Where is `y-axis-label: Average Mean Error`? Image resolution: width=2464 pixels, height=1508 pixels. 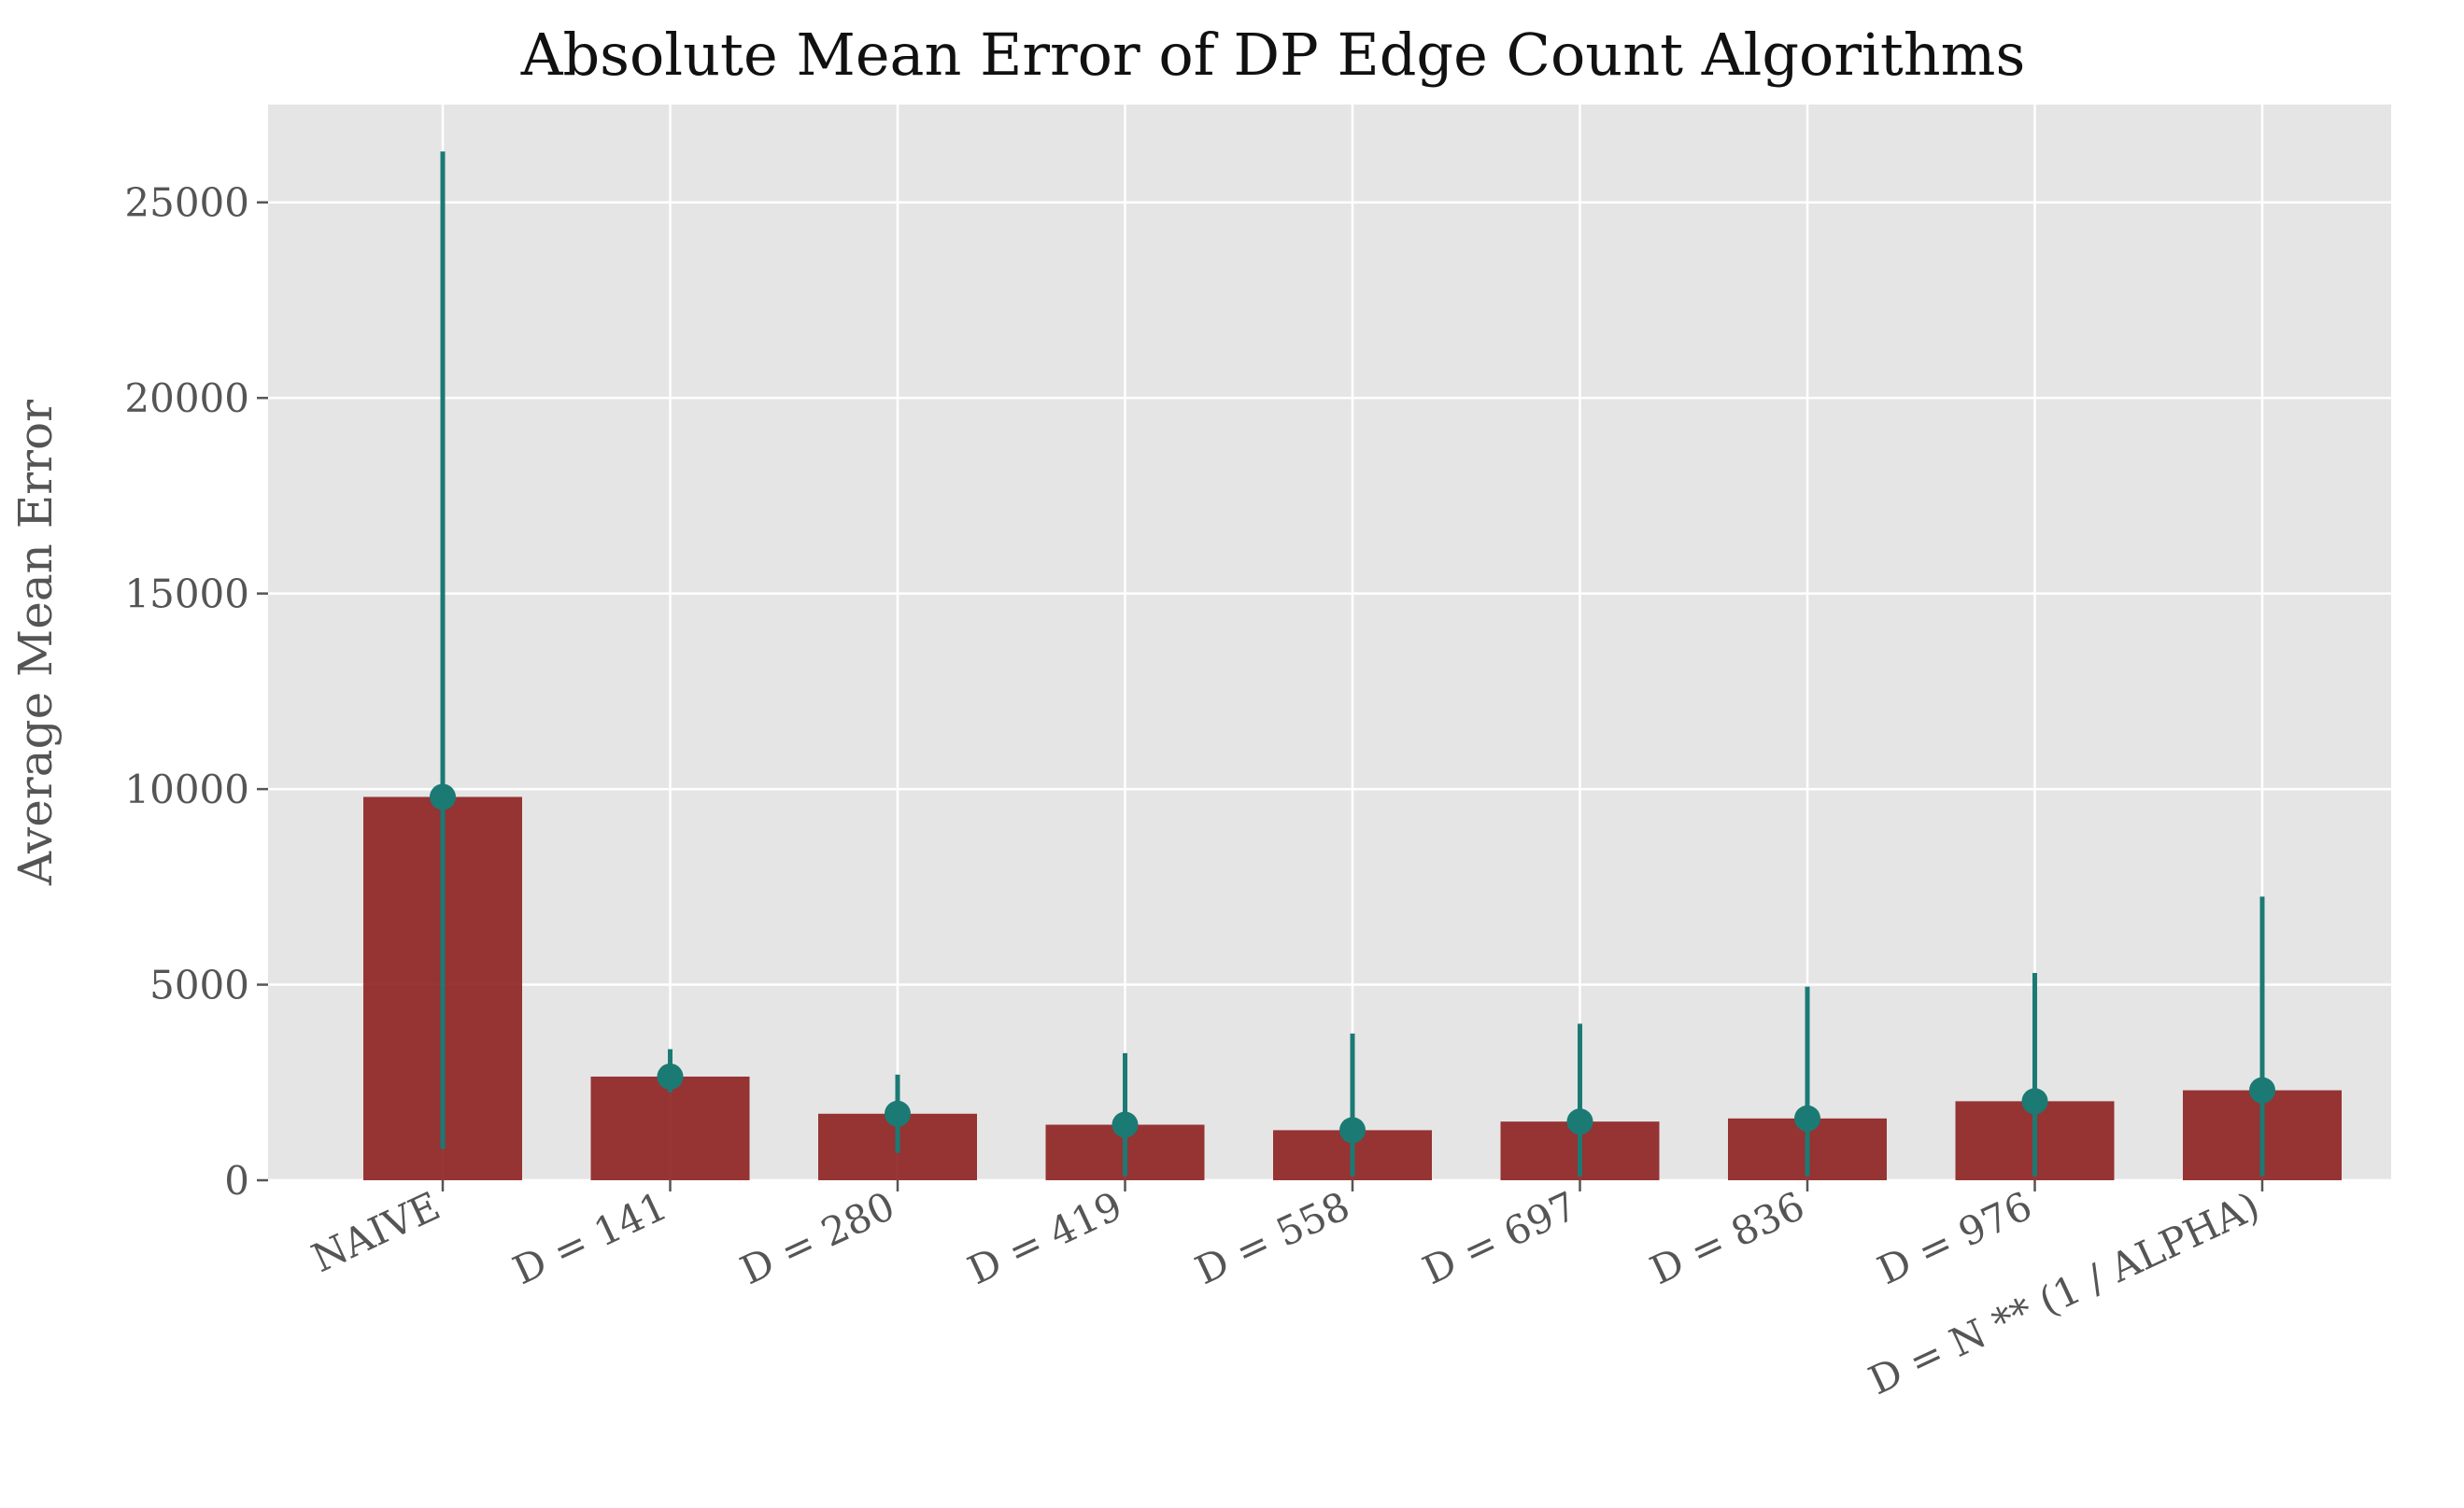 y-axis-label: Average Mean Error is located at coordinates (36, 643).